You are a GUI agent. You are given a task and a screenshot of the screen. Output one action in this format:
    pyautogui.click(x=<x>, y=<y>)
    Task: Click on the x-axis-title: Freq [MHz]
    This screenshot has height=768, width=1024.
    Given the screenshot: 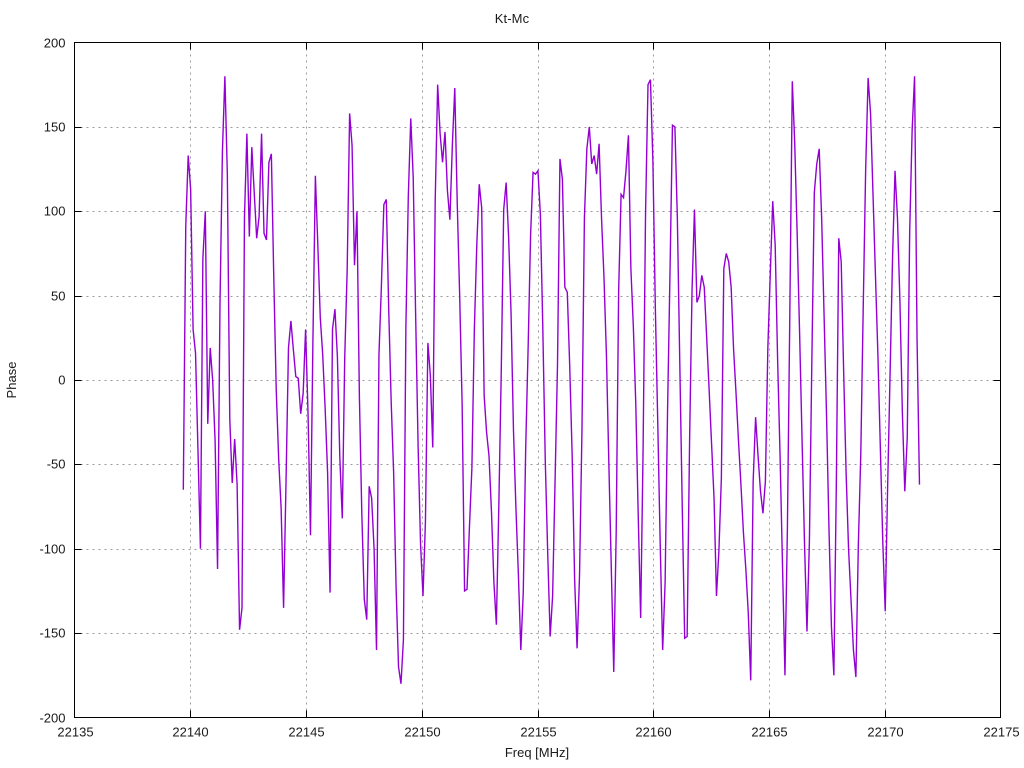 What is the action you would take?
    pyautogui.click(x=537, y=752)
    